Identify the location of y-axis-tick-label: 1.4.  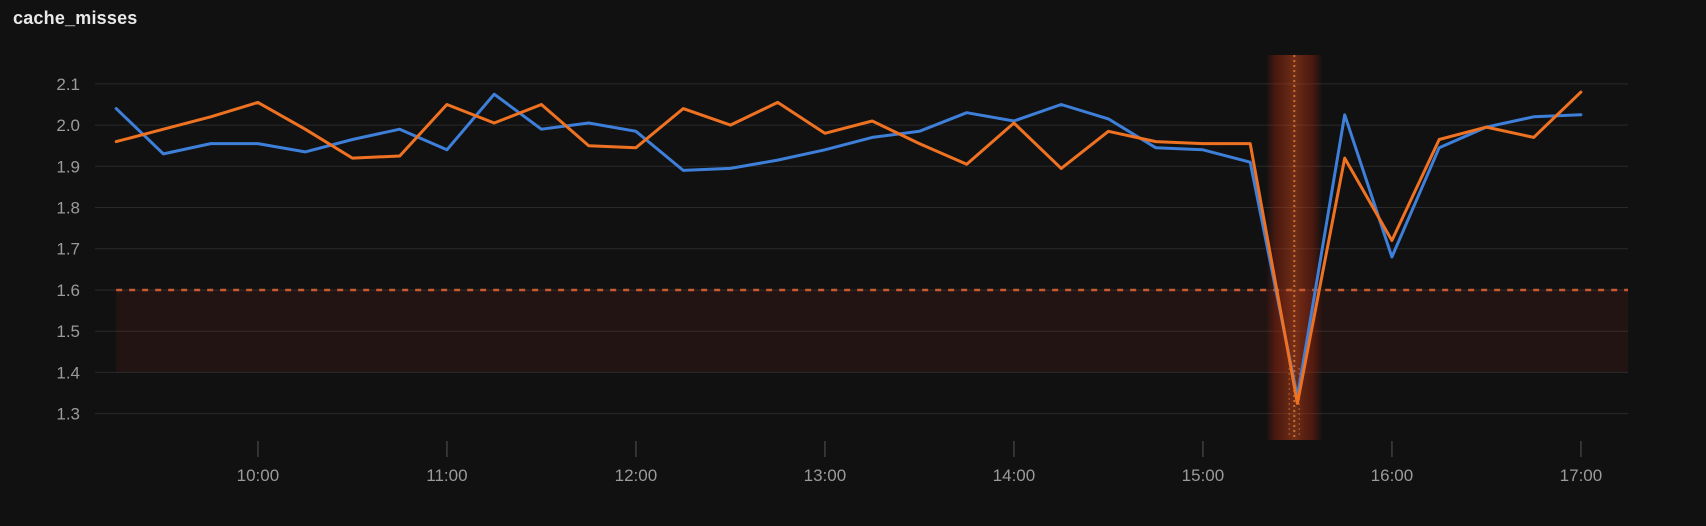
(68, 372).